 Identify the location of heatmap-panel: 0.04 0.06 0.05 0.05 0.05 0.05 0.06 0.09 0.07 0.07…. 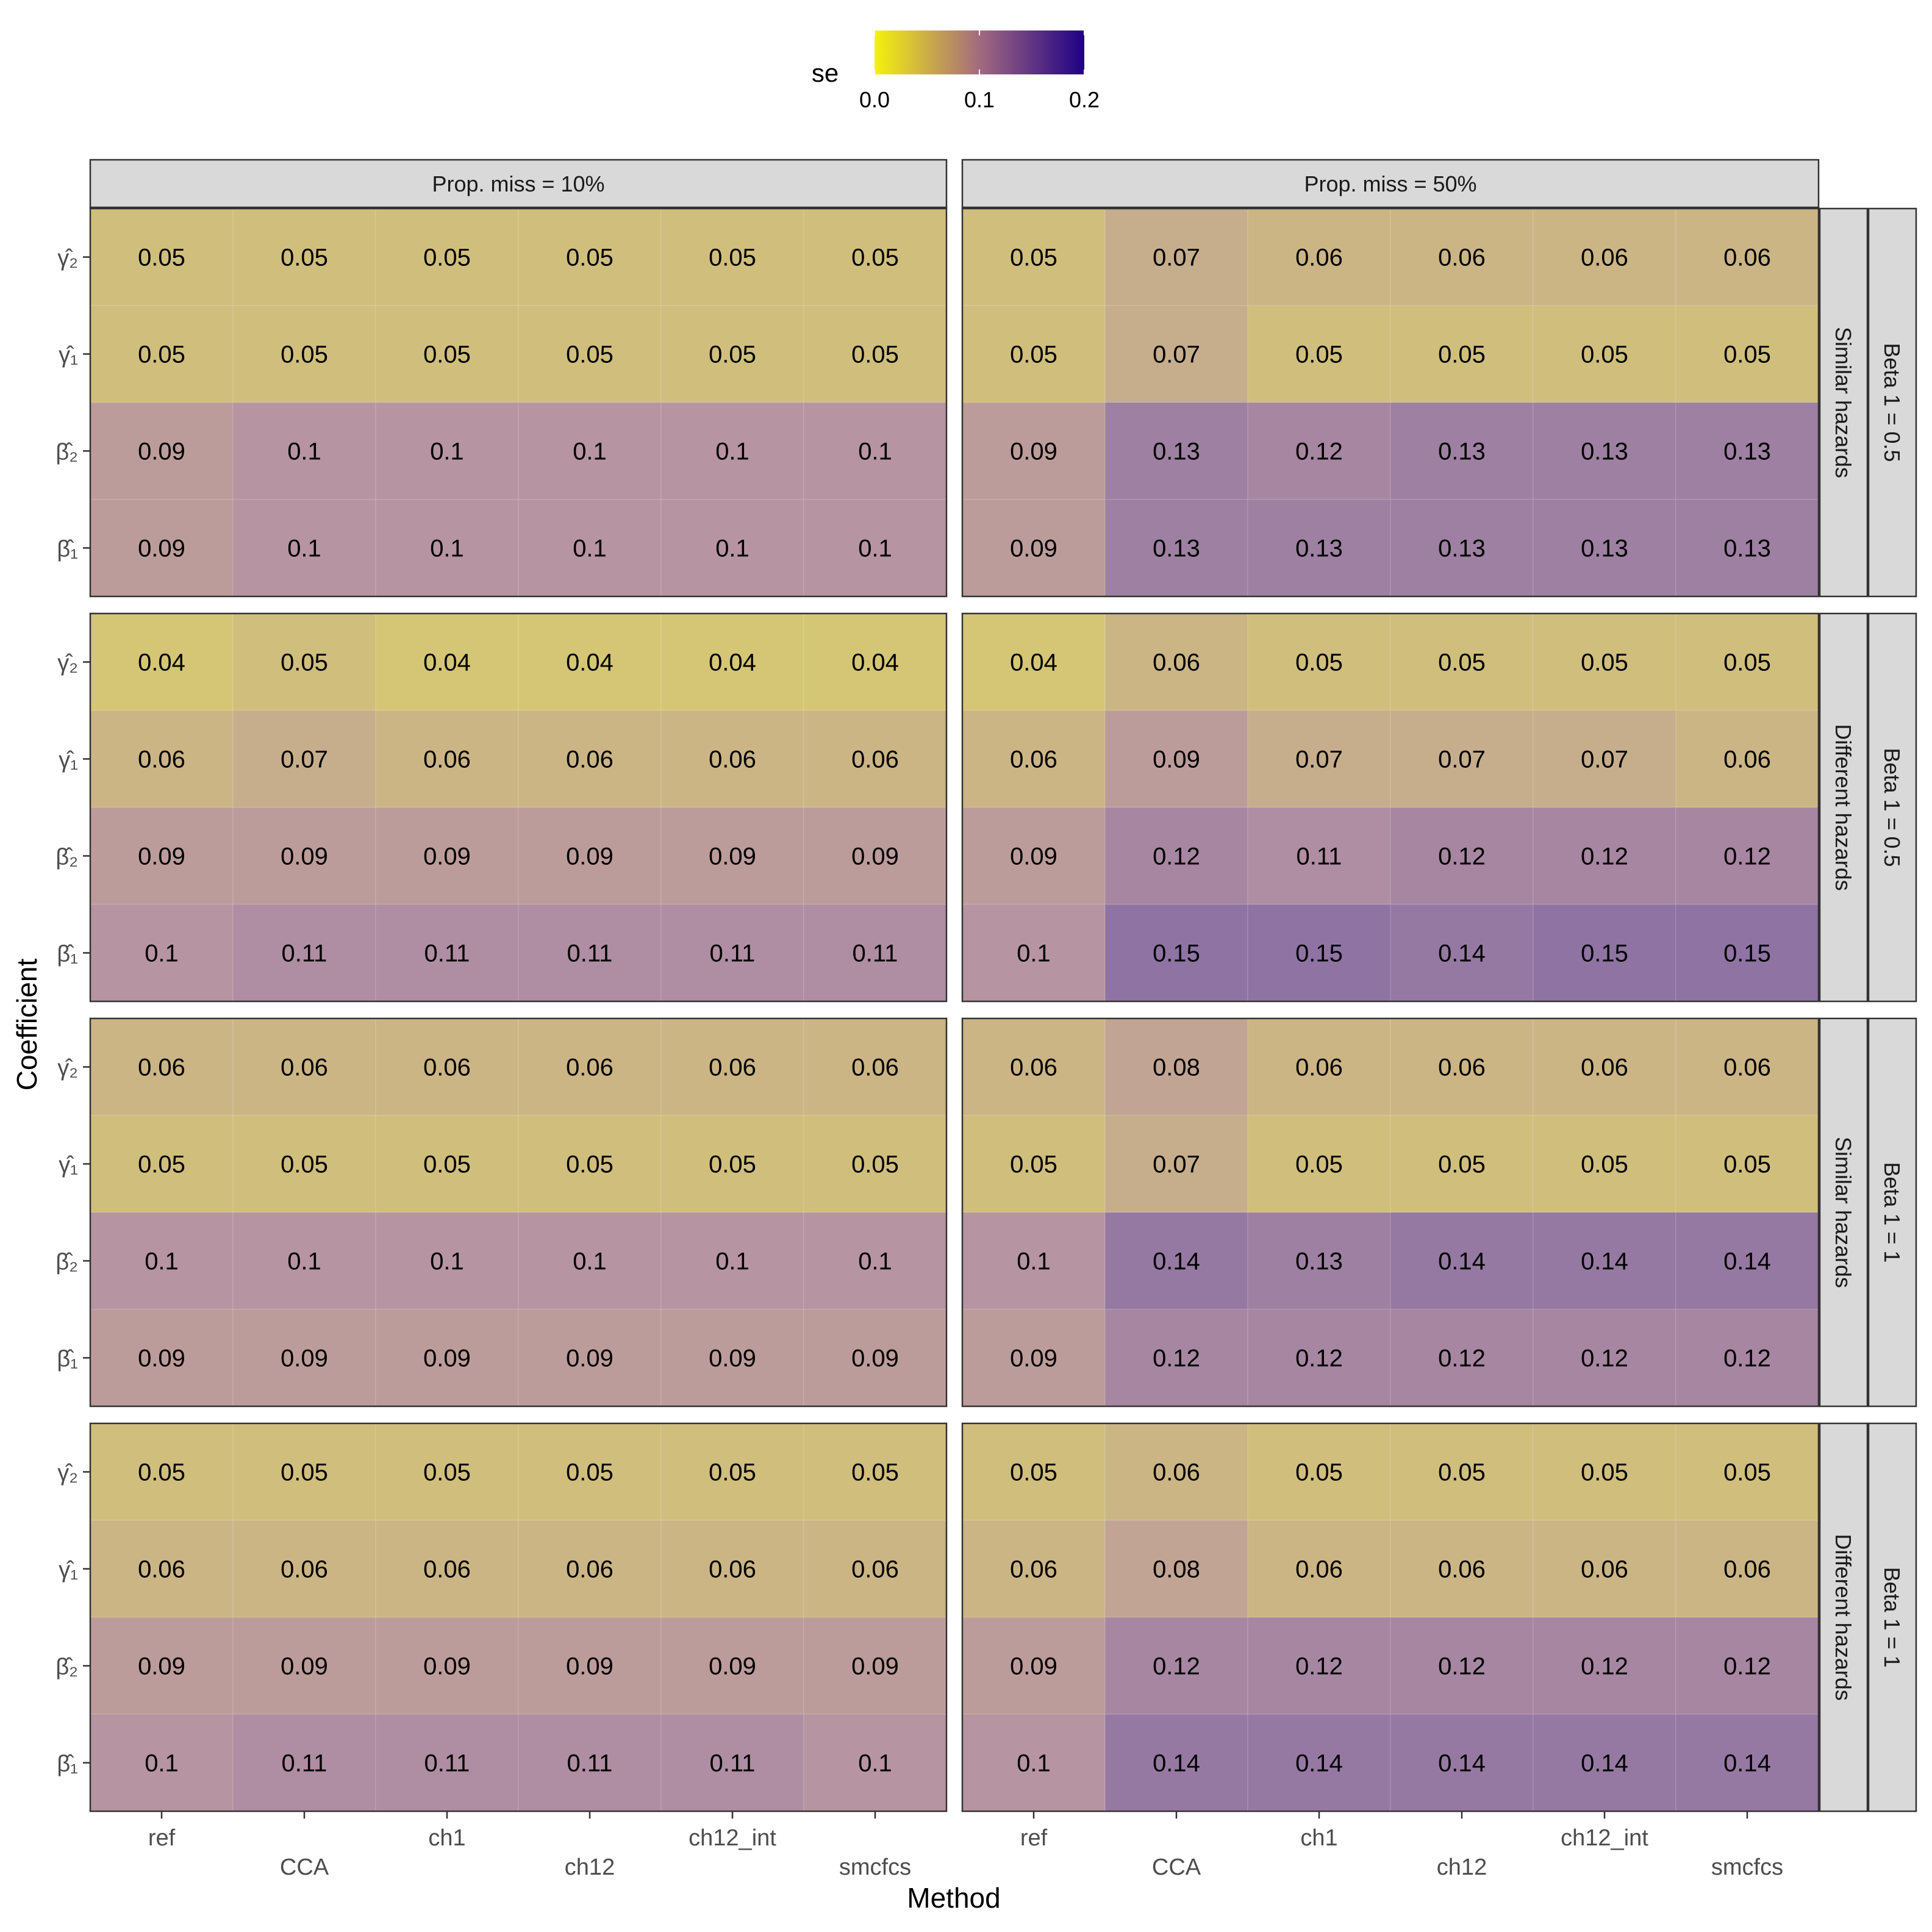
(1390, 807).